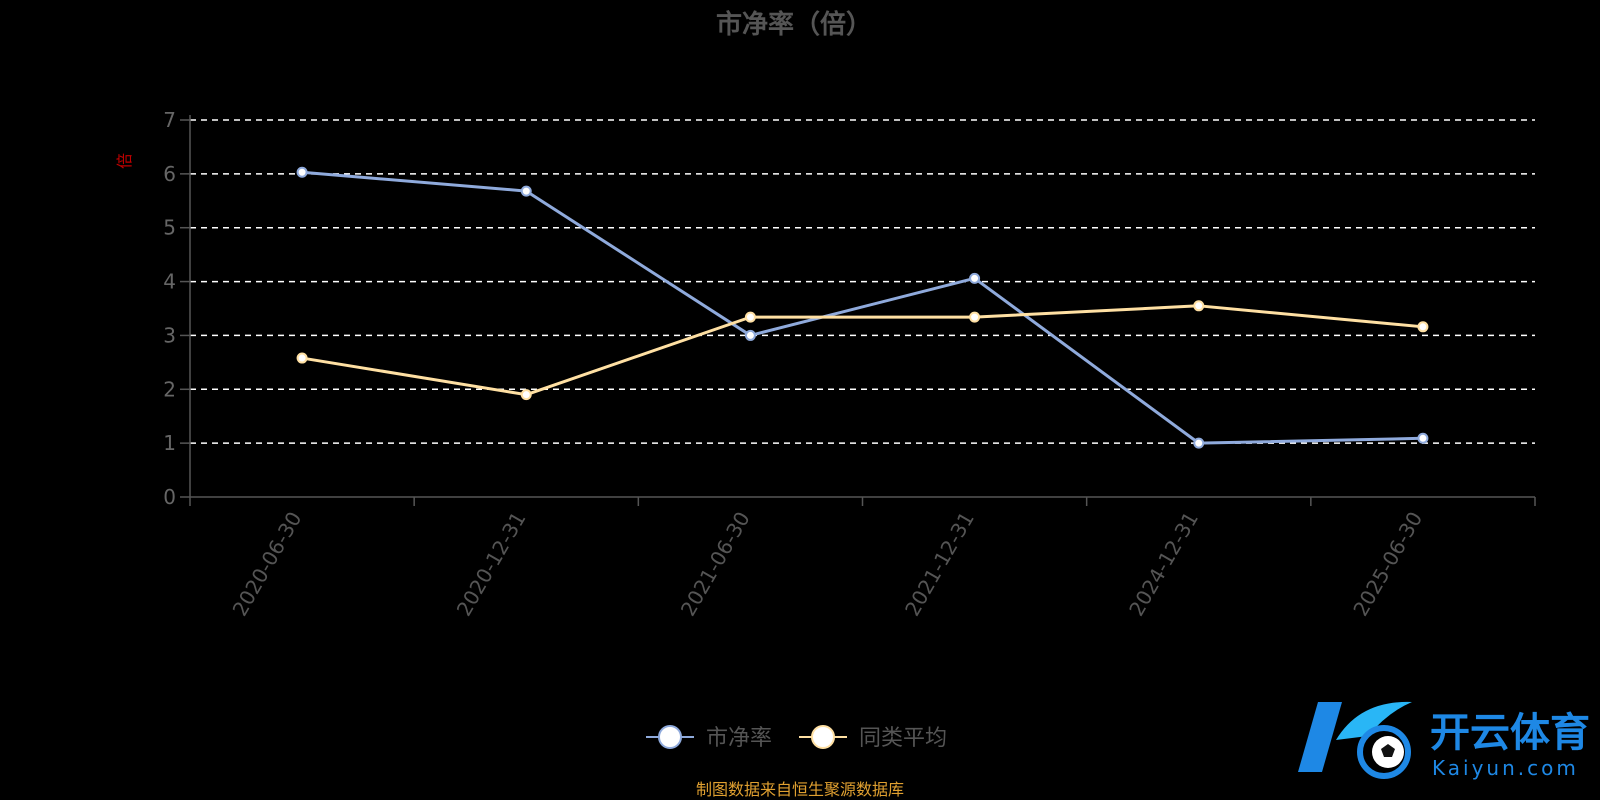 This screenshot has width=1600, height=800. I want to click on x-tick-label: 2024-12-31, so click(1163, 564).